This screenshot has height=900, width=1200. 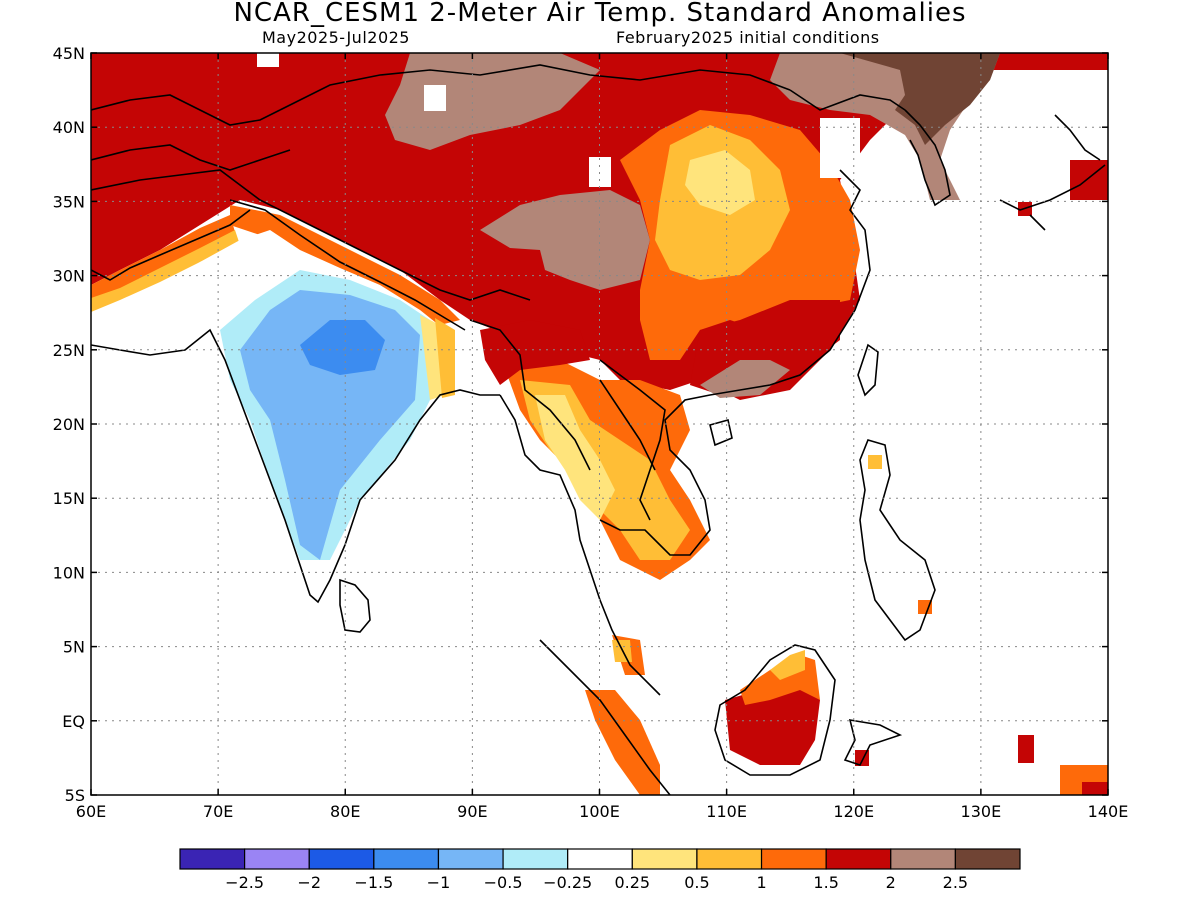 I want to click on tibet-brown-region, so click(x=565, y=240).